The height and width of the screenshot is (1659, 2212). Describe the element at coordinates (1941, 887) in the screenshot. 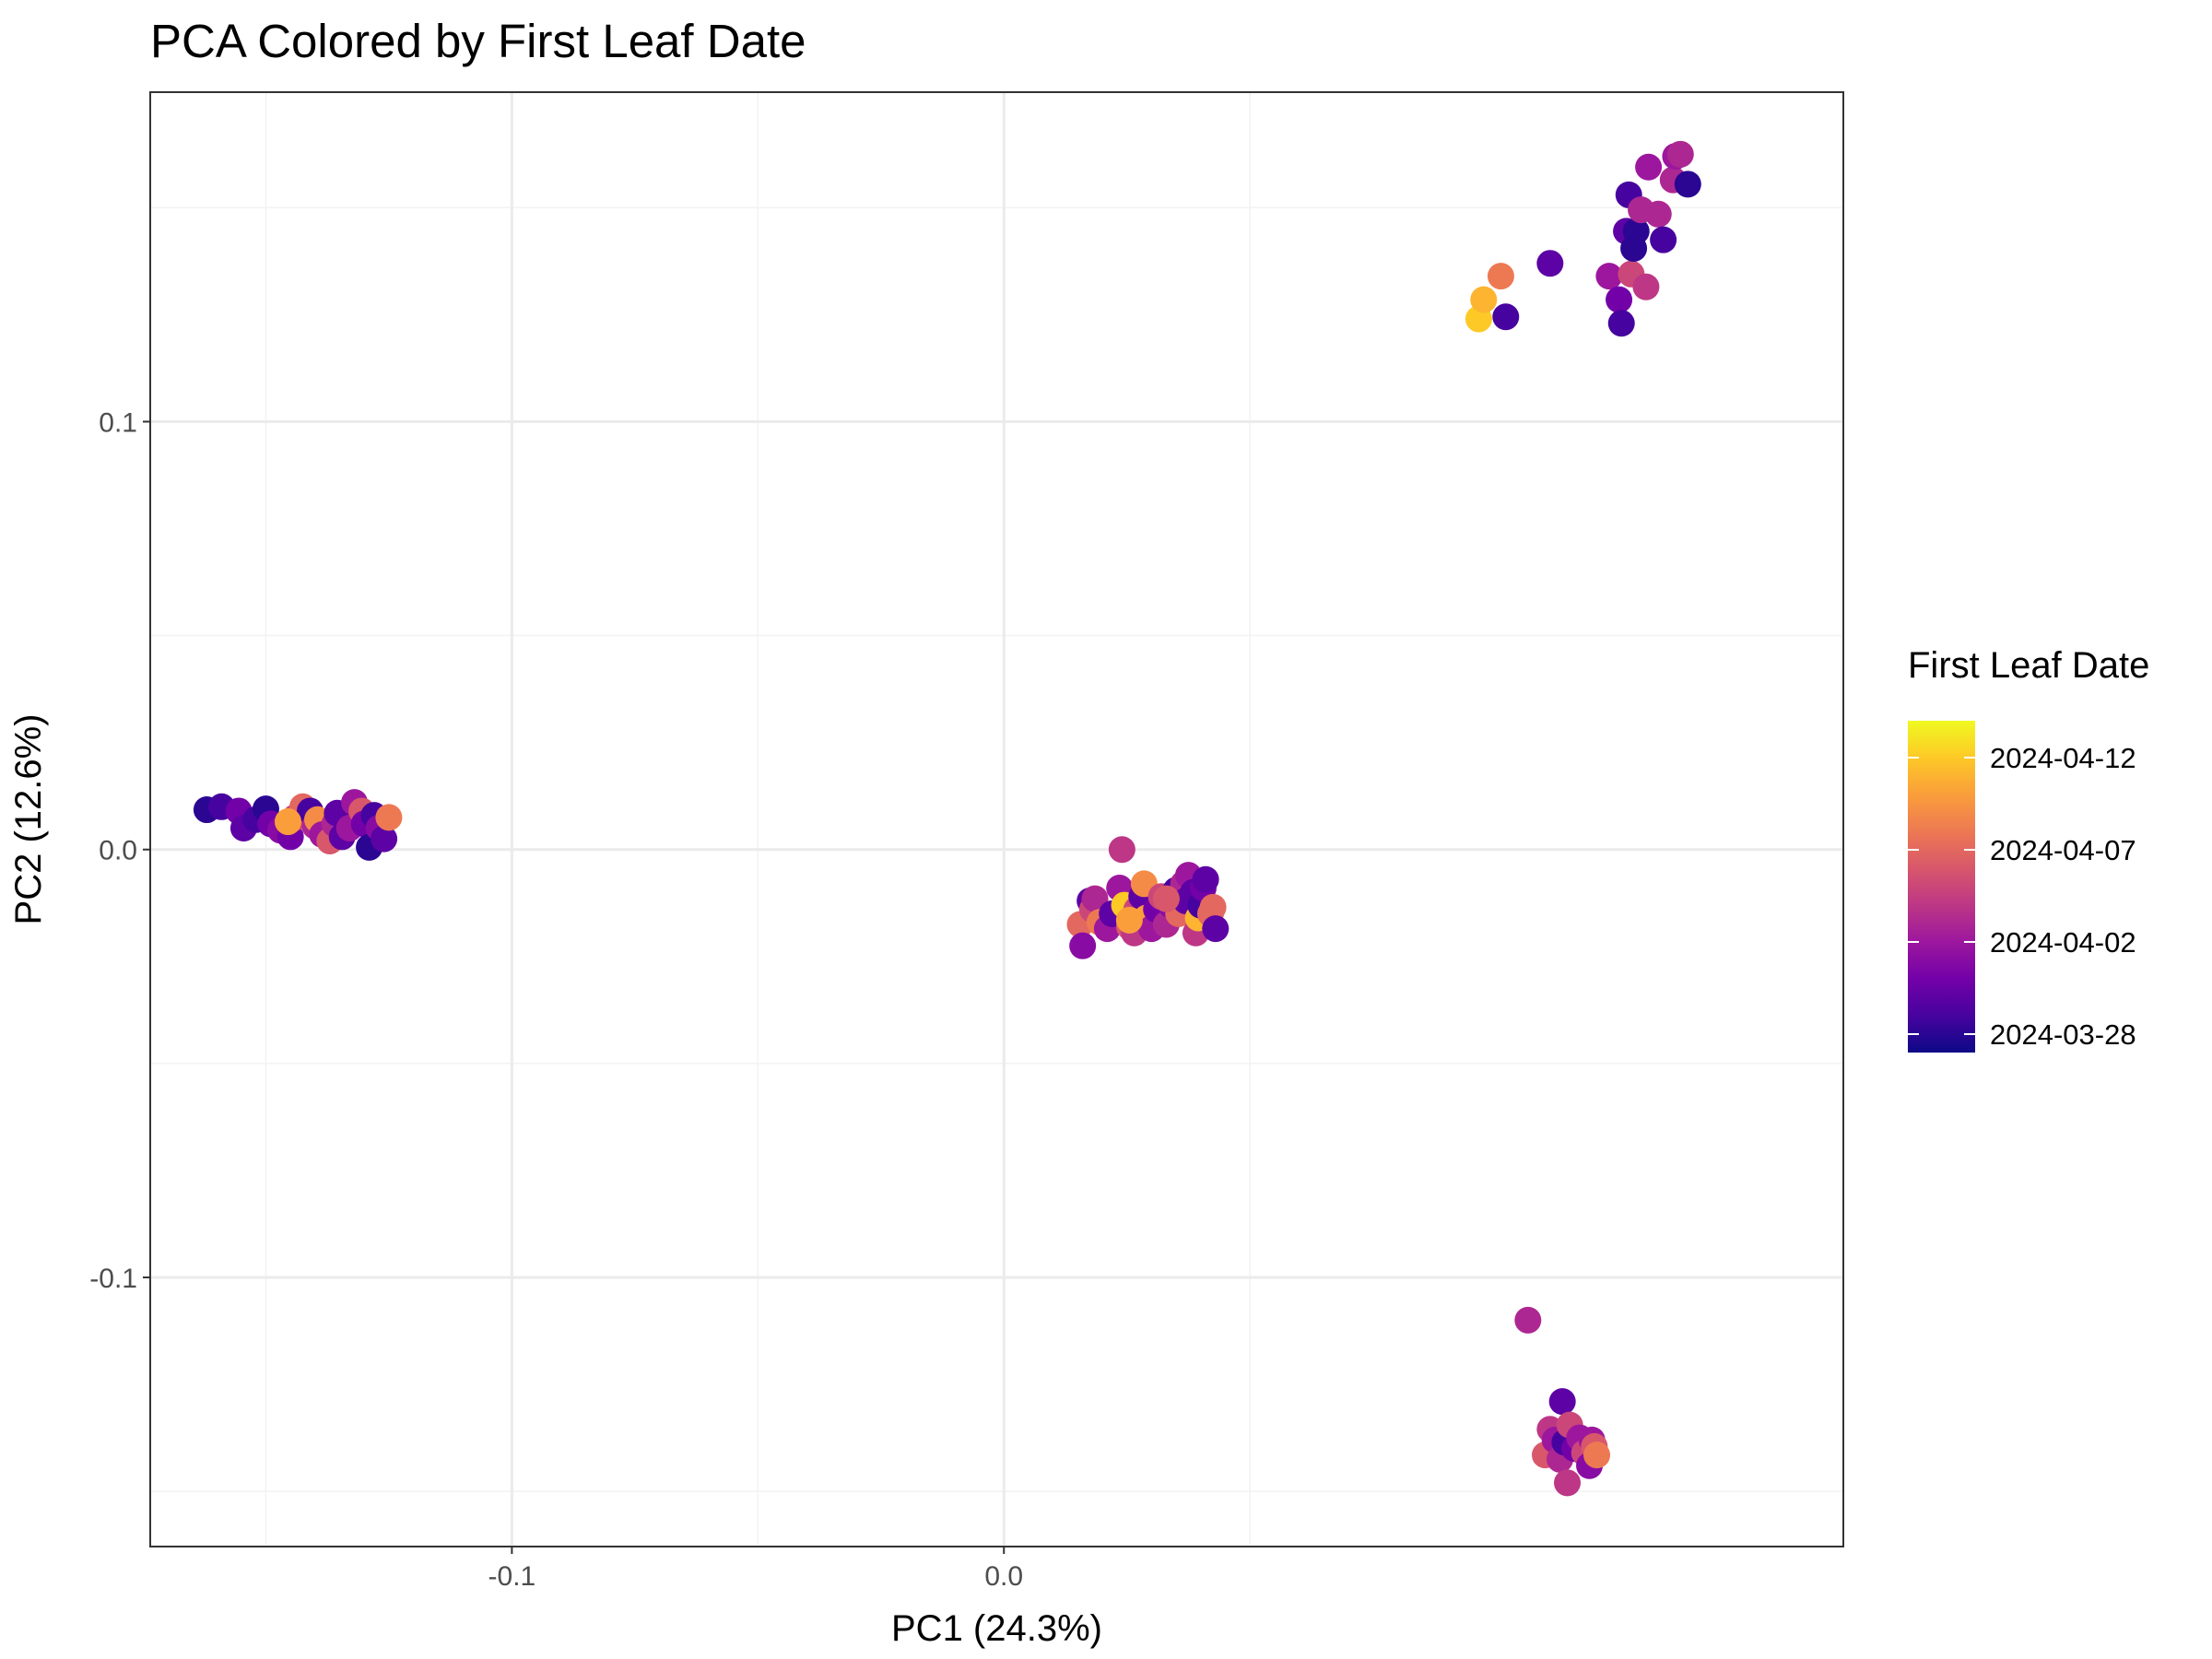

I see `colorbar` at that location.